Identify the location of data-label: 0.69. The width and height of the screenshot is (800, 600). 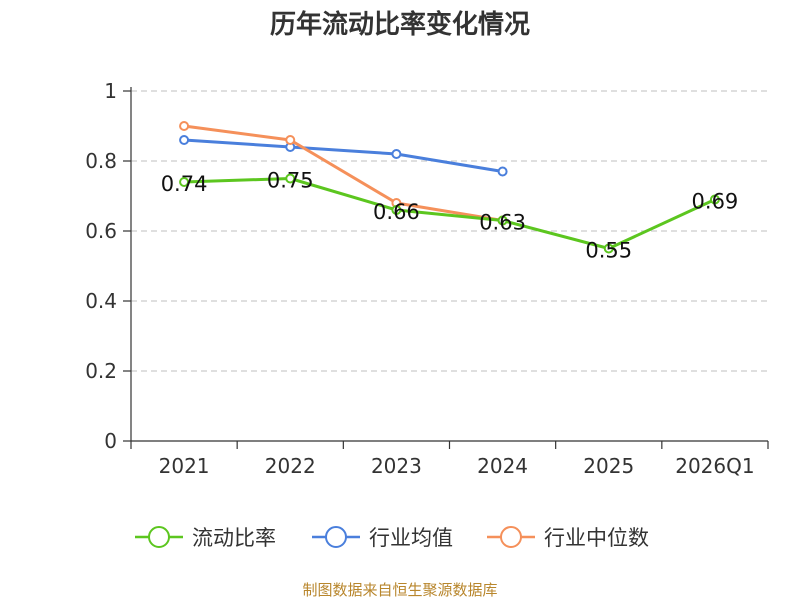
(715, 202).